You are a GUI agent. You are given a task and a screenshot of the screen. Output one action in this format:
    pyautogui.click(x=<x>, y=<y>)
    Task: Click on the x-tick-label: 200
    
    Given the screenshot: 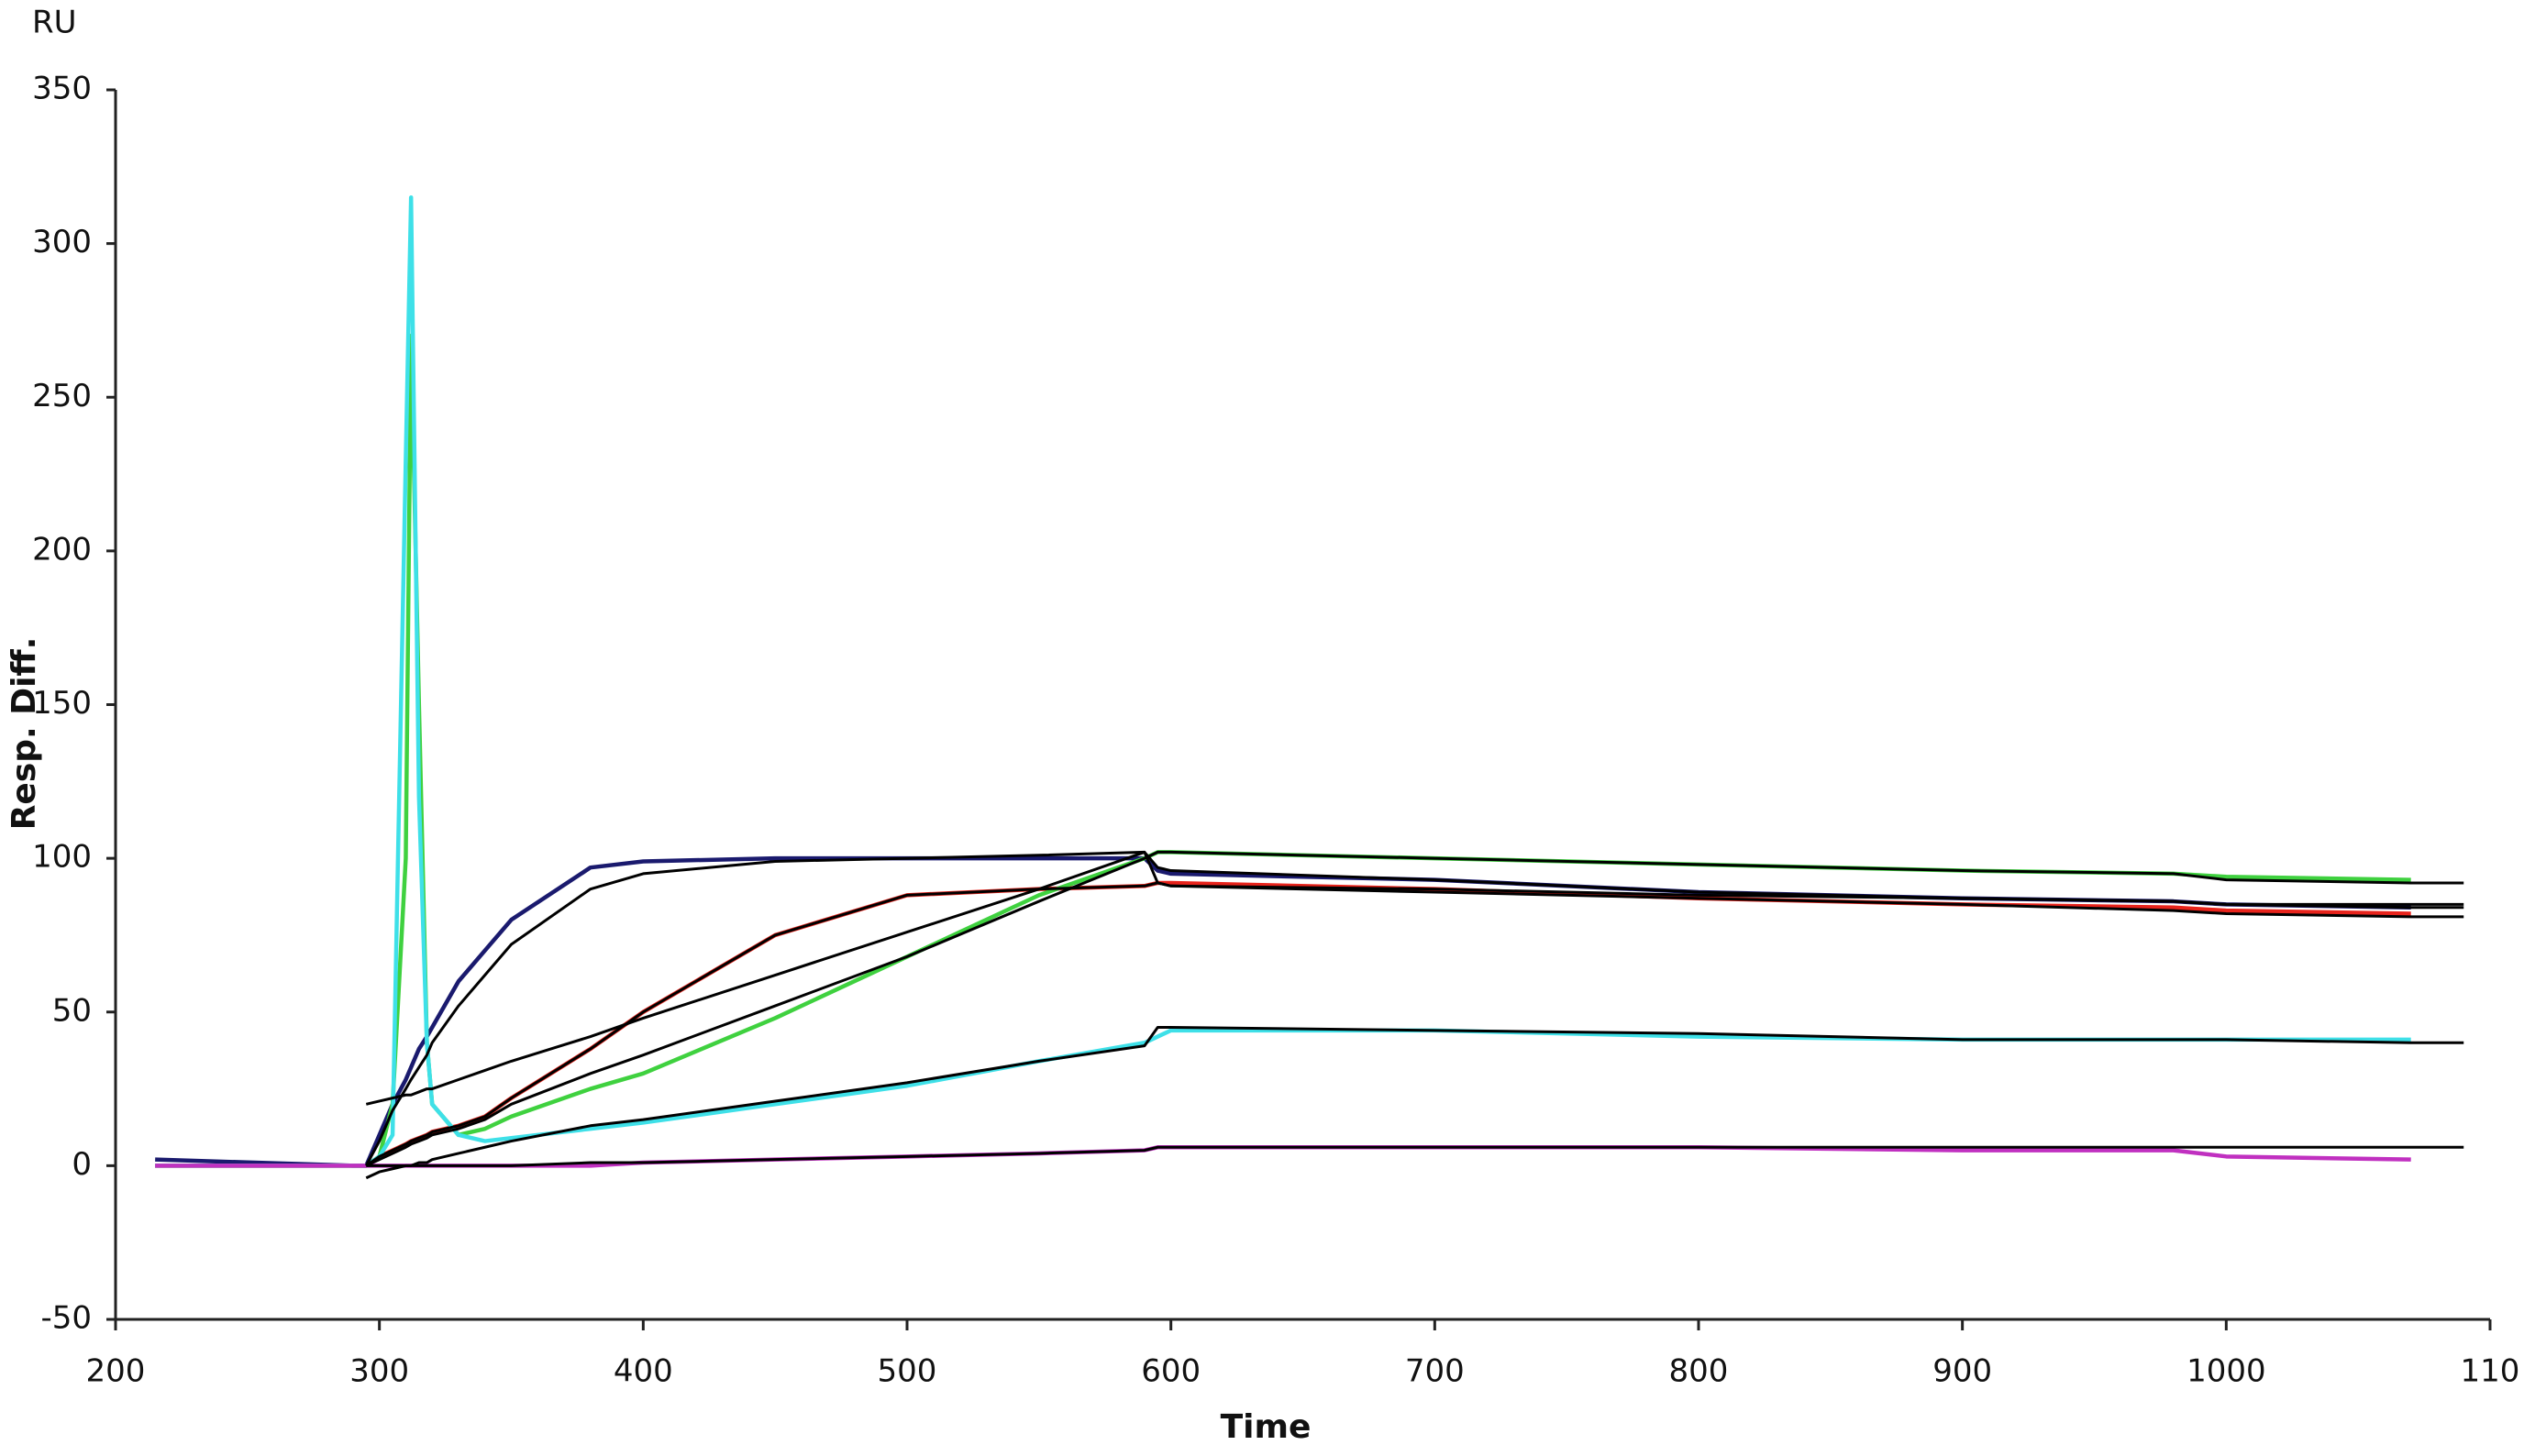 What is the action you would take?
    pyautogui.click(x=116, y=1371)
    